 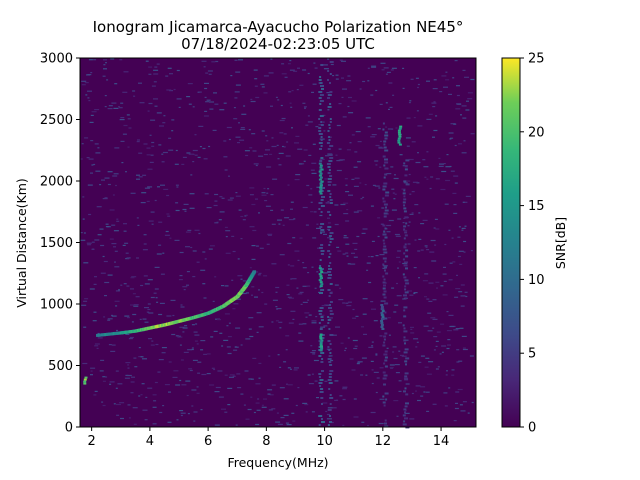 I want to click on y-tick-label: 1500, so click(x=56, y=243).